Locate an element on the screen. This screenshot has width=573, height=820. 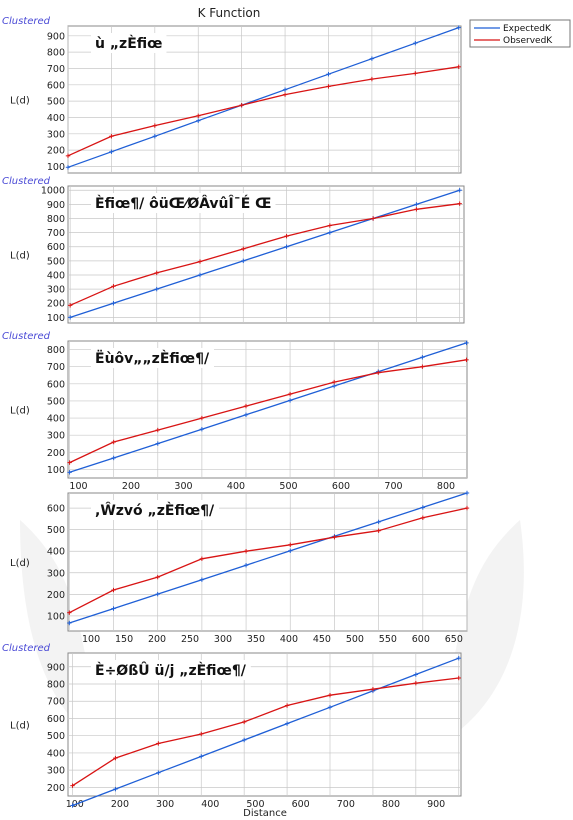
x-tick-label: 800 is located at coordinates (391, 804).